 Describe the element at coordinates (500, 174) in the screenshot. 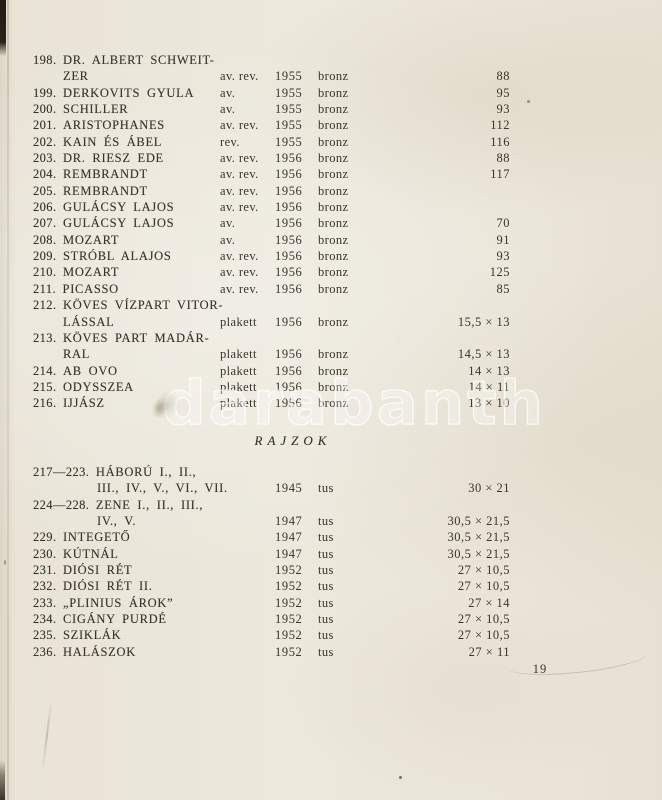

I see `entry-size: 117` at that location.